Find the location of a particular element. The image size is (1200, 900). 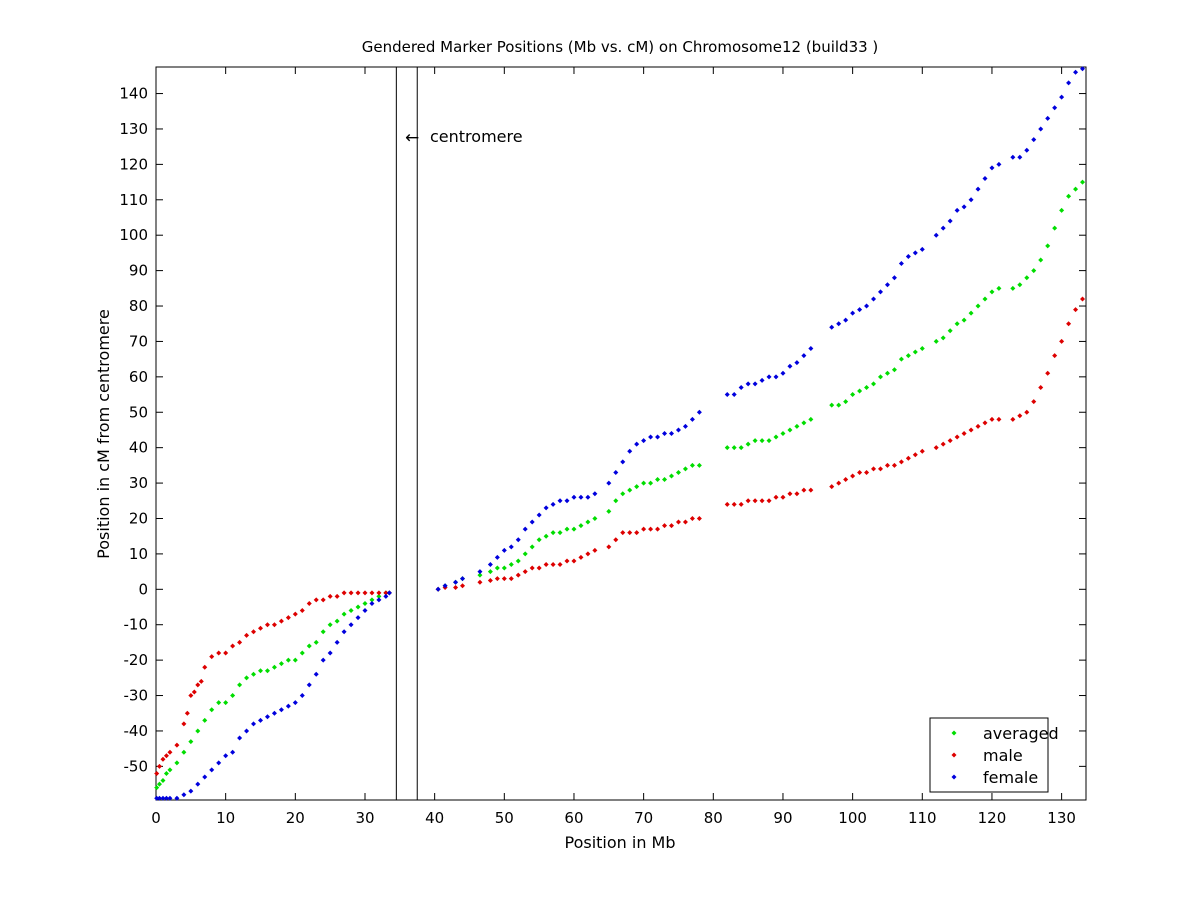

y-tick-label: 60 is located at coordinates (138, 377).